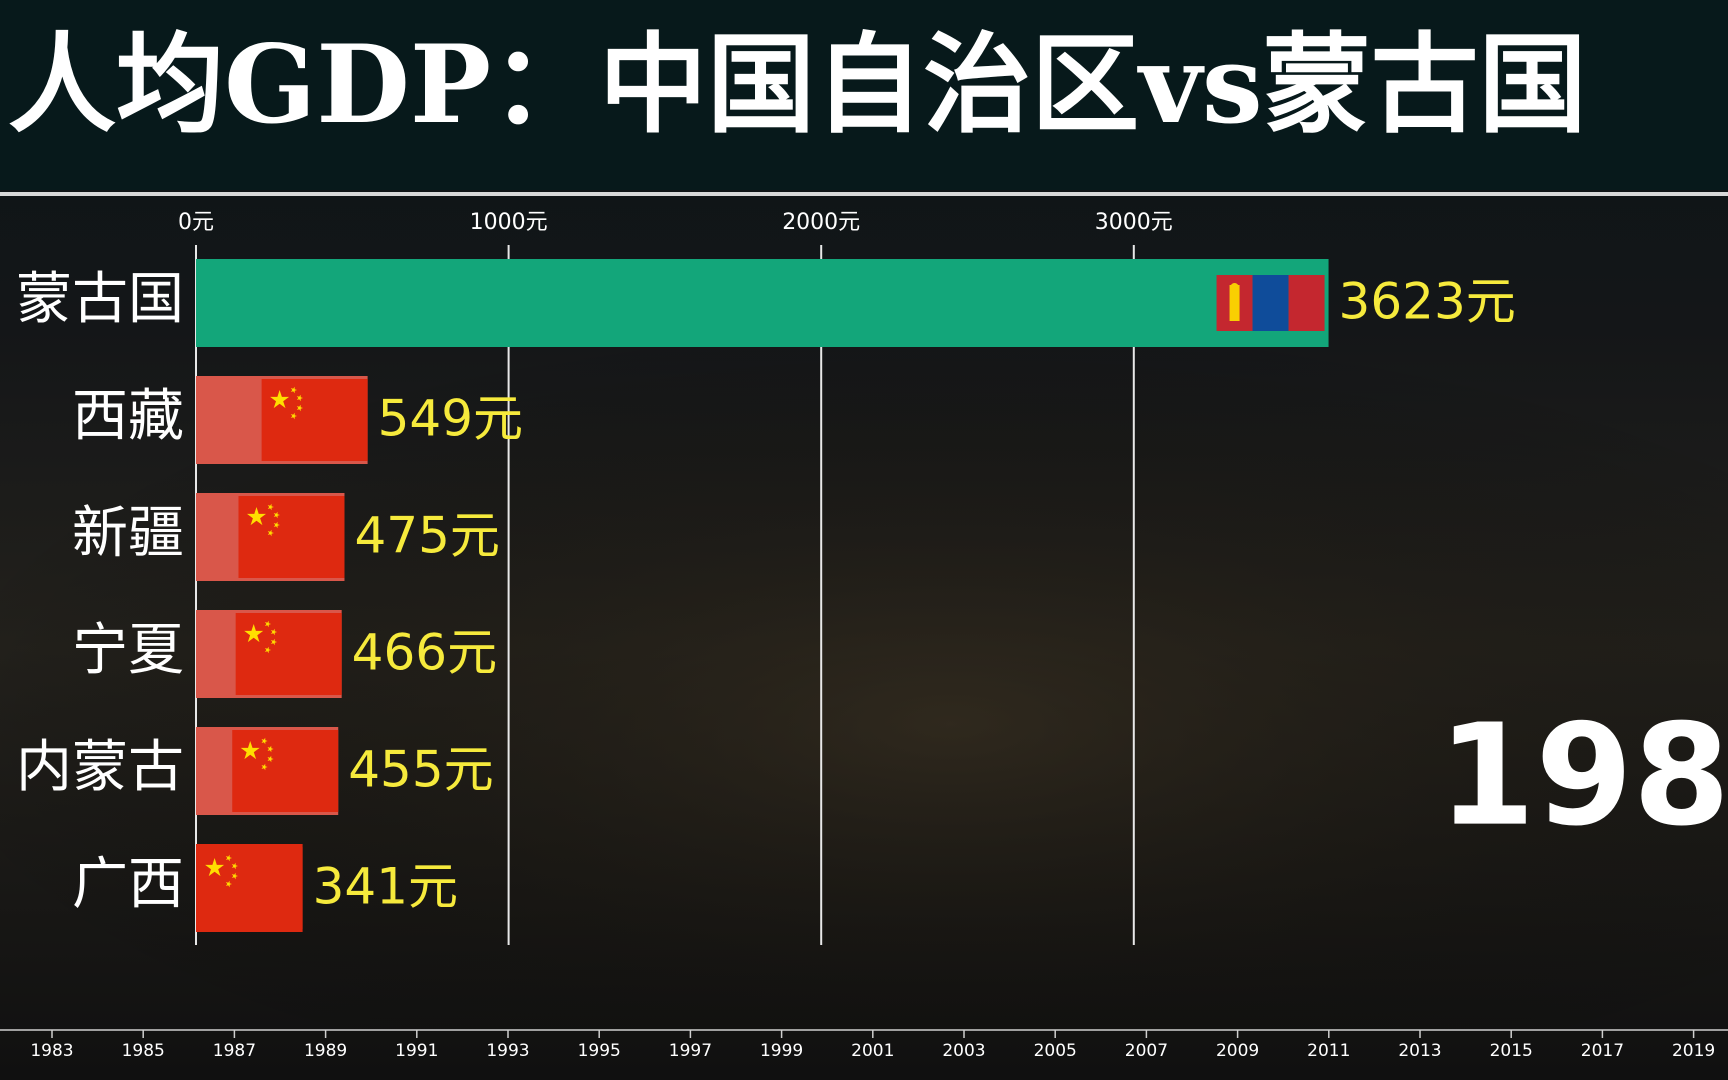 This screenshot has width=1728, height=1080. Describe the element at coordinates (426, 536) in the screenshot. I see `value-label: 475元` at that location.